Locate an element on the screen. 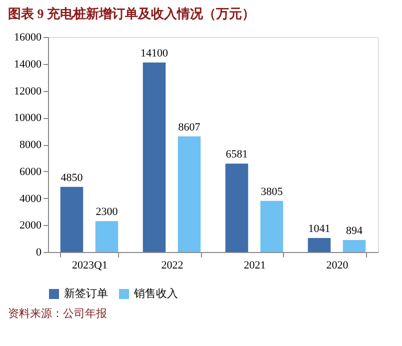 This screenshot has height=346, width=402. y-tick-label: 4000 is located at coordinates (31, 198).